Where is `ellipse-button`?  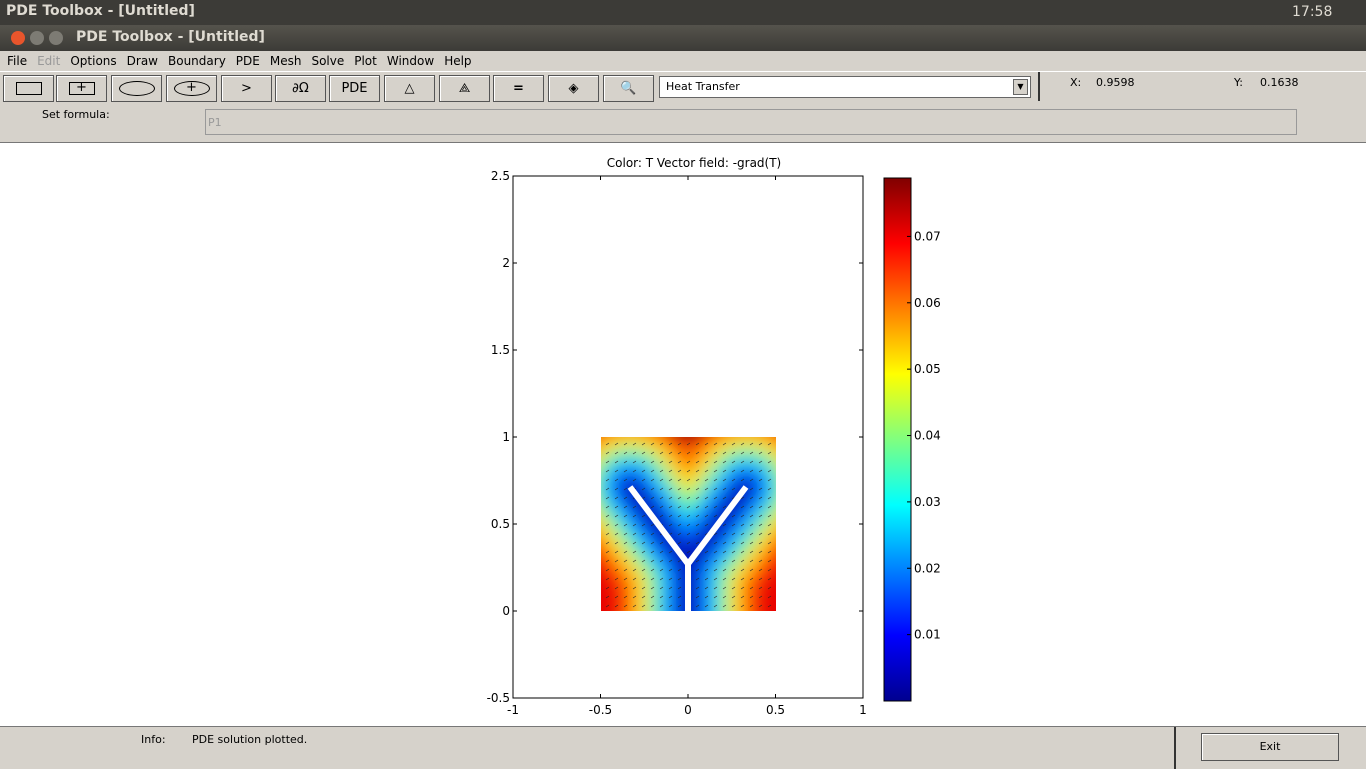 ellipse-button is located at coordinates (136, 88).